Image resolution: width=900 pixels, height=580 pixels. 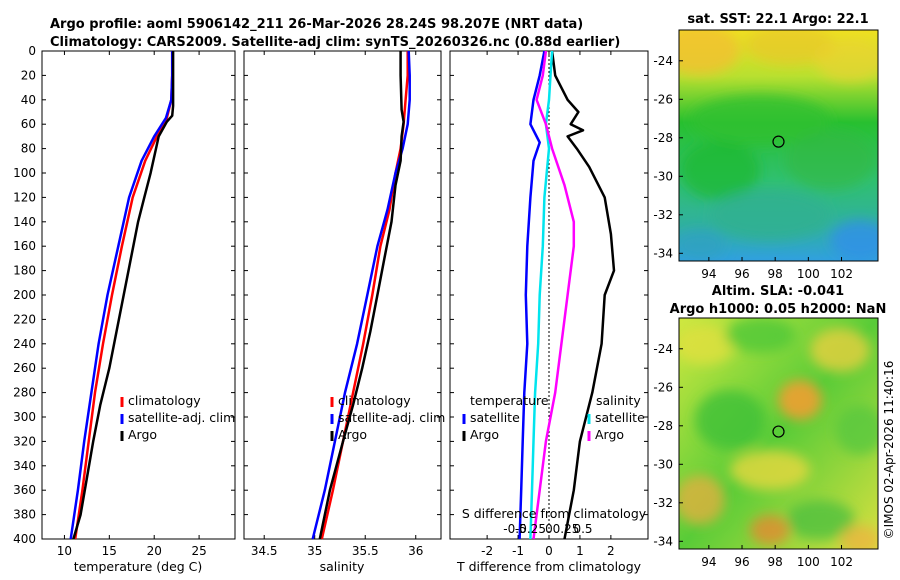 I want to click on argo-position-circle, so click(x=778, y=141).